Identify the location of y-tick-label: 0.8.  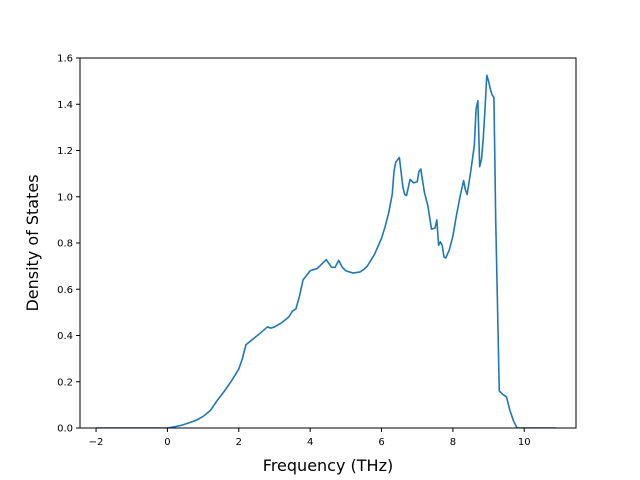
(65, 244).